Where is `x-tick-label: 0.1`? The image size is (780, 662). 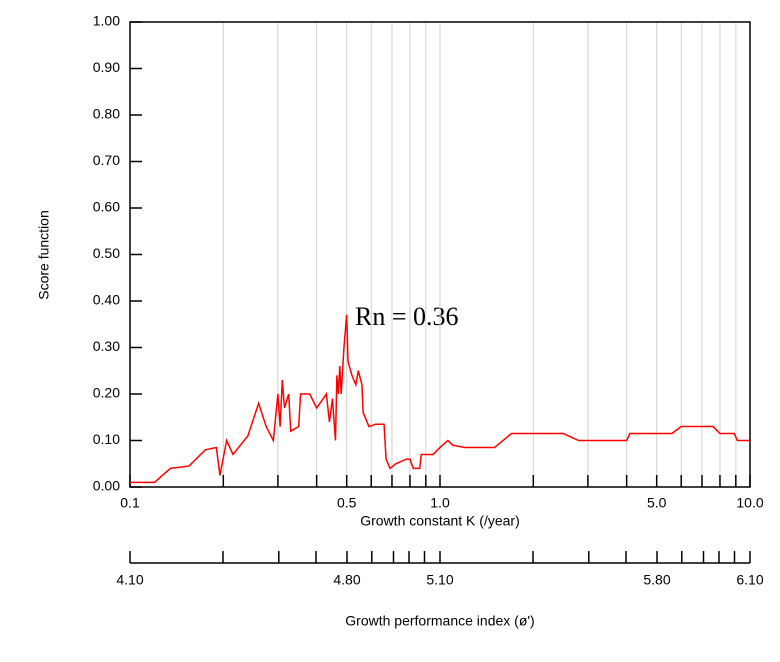
x-tick-label: 0.1 is located at coordinates (130, 503).